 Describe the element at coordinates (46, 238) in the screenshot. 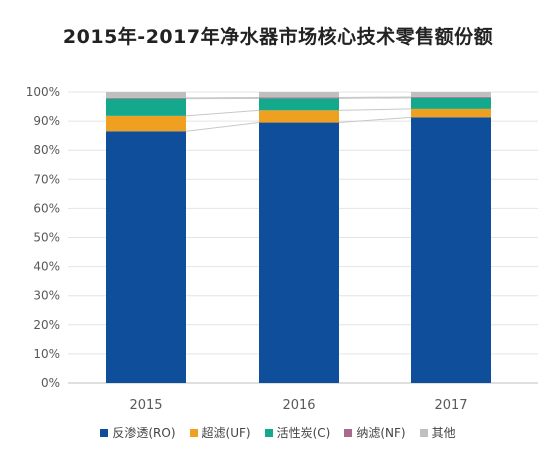

I see `y-tick-label: 50%` at that location.